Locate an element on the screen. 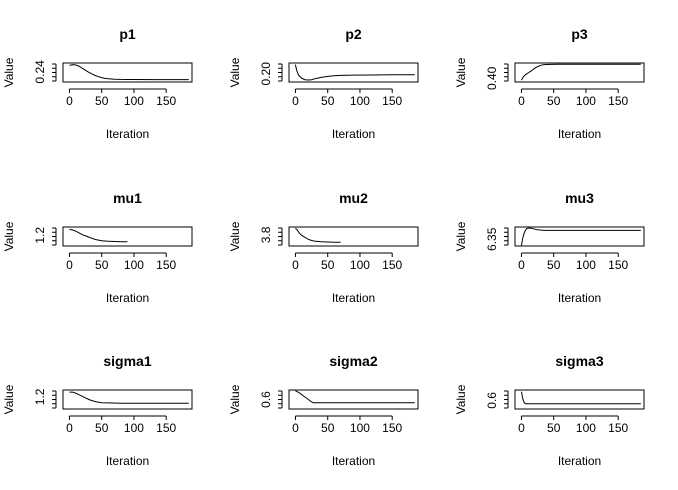 The image size is (678, 490). panel-p1-x-tick-label: 100 is located at coordinates (134, 101).